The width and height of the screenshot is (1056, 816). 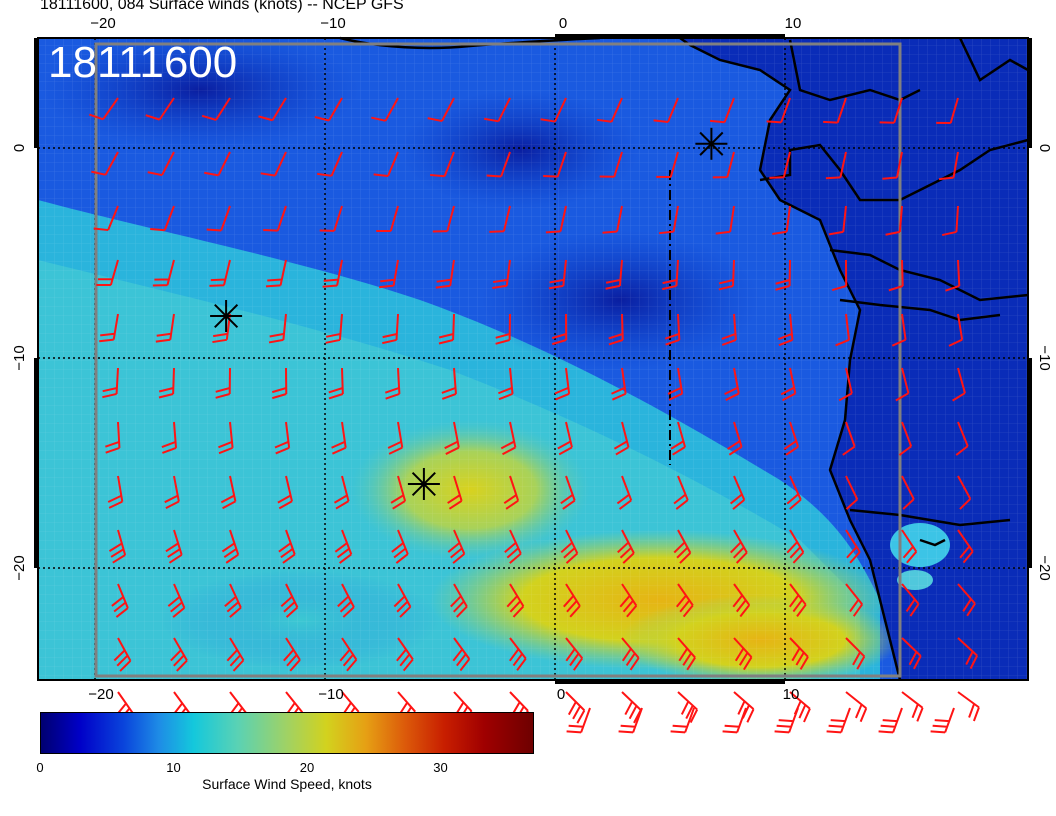 I want to click on lon-tick-label-bottom: −10, so click(x=330, y=694).